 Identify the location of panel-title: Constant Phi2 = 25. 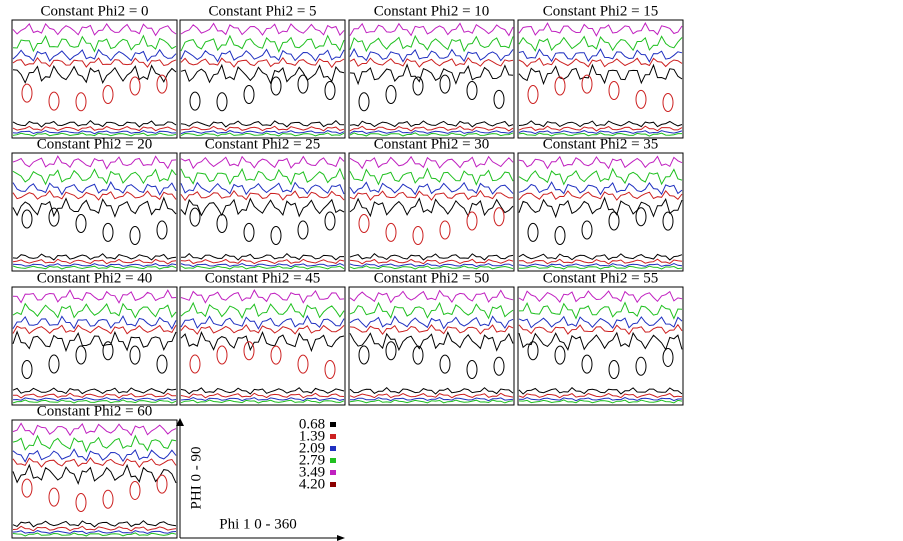
(263, 144).